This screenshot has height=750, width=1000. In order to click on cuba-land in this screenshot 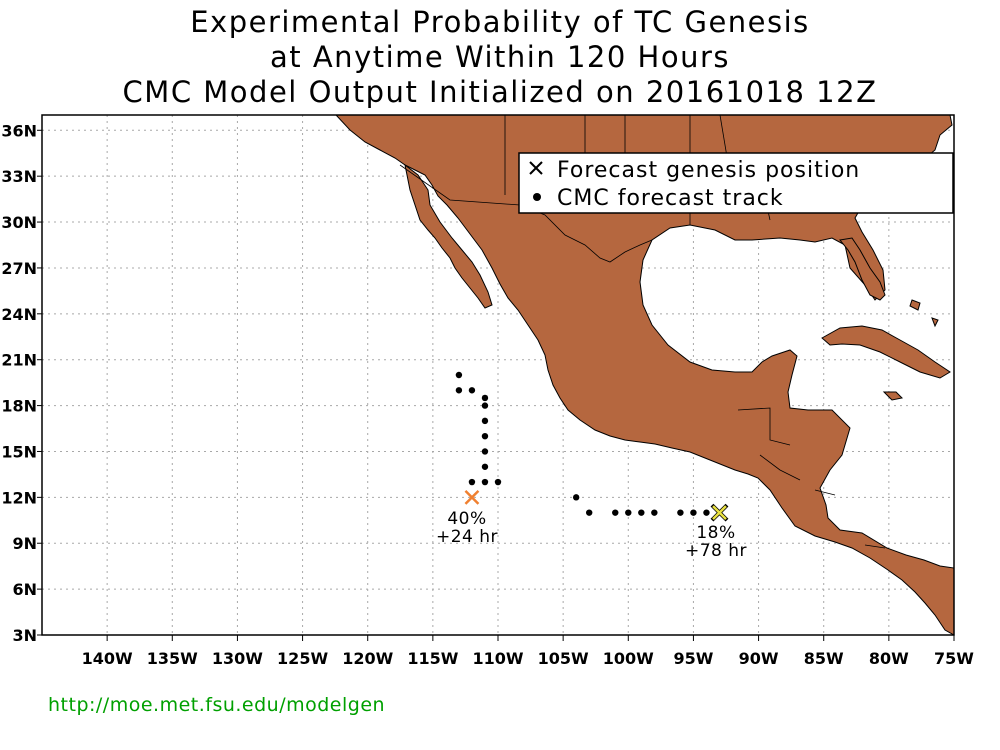, I will do `click(886, 352)`.